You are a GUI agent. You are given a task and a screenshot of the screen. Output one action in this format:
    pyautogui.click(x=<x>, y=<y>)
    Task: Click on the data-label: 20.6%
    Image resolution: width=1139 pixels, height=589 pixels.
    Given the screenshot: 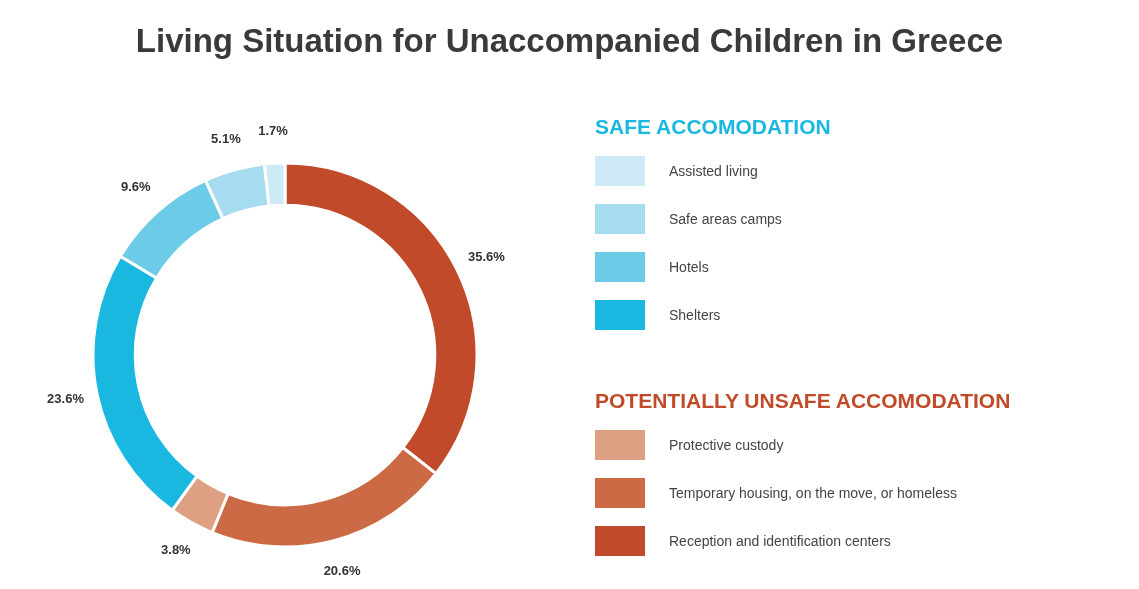 What is the action you would take?
    pyautogui.click(x=342, y=571)
    